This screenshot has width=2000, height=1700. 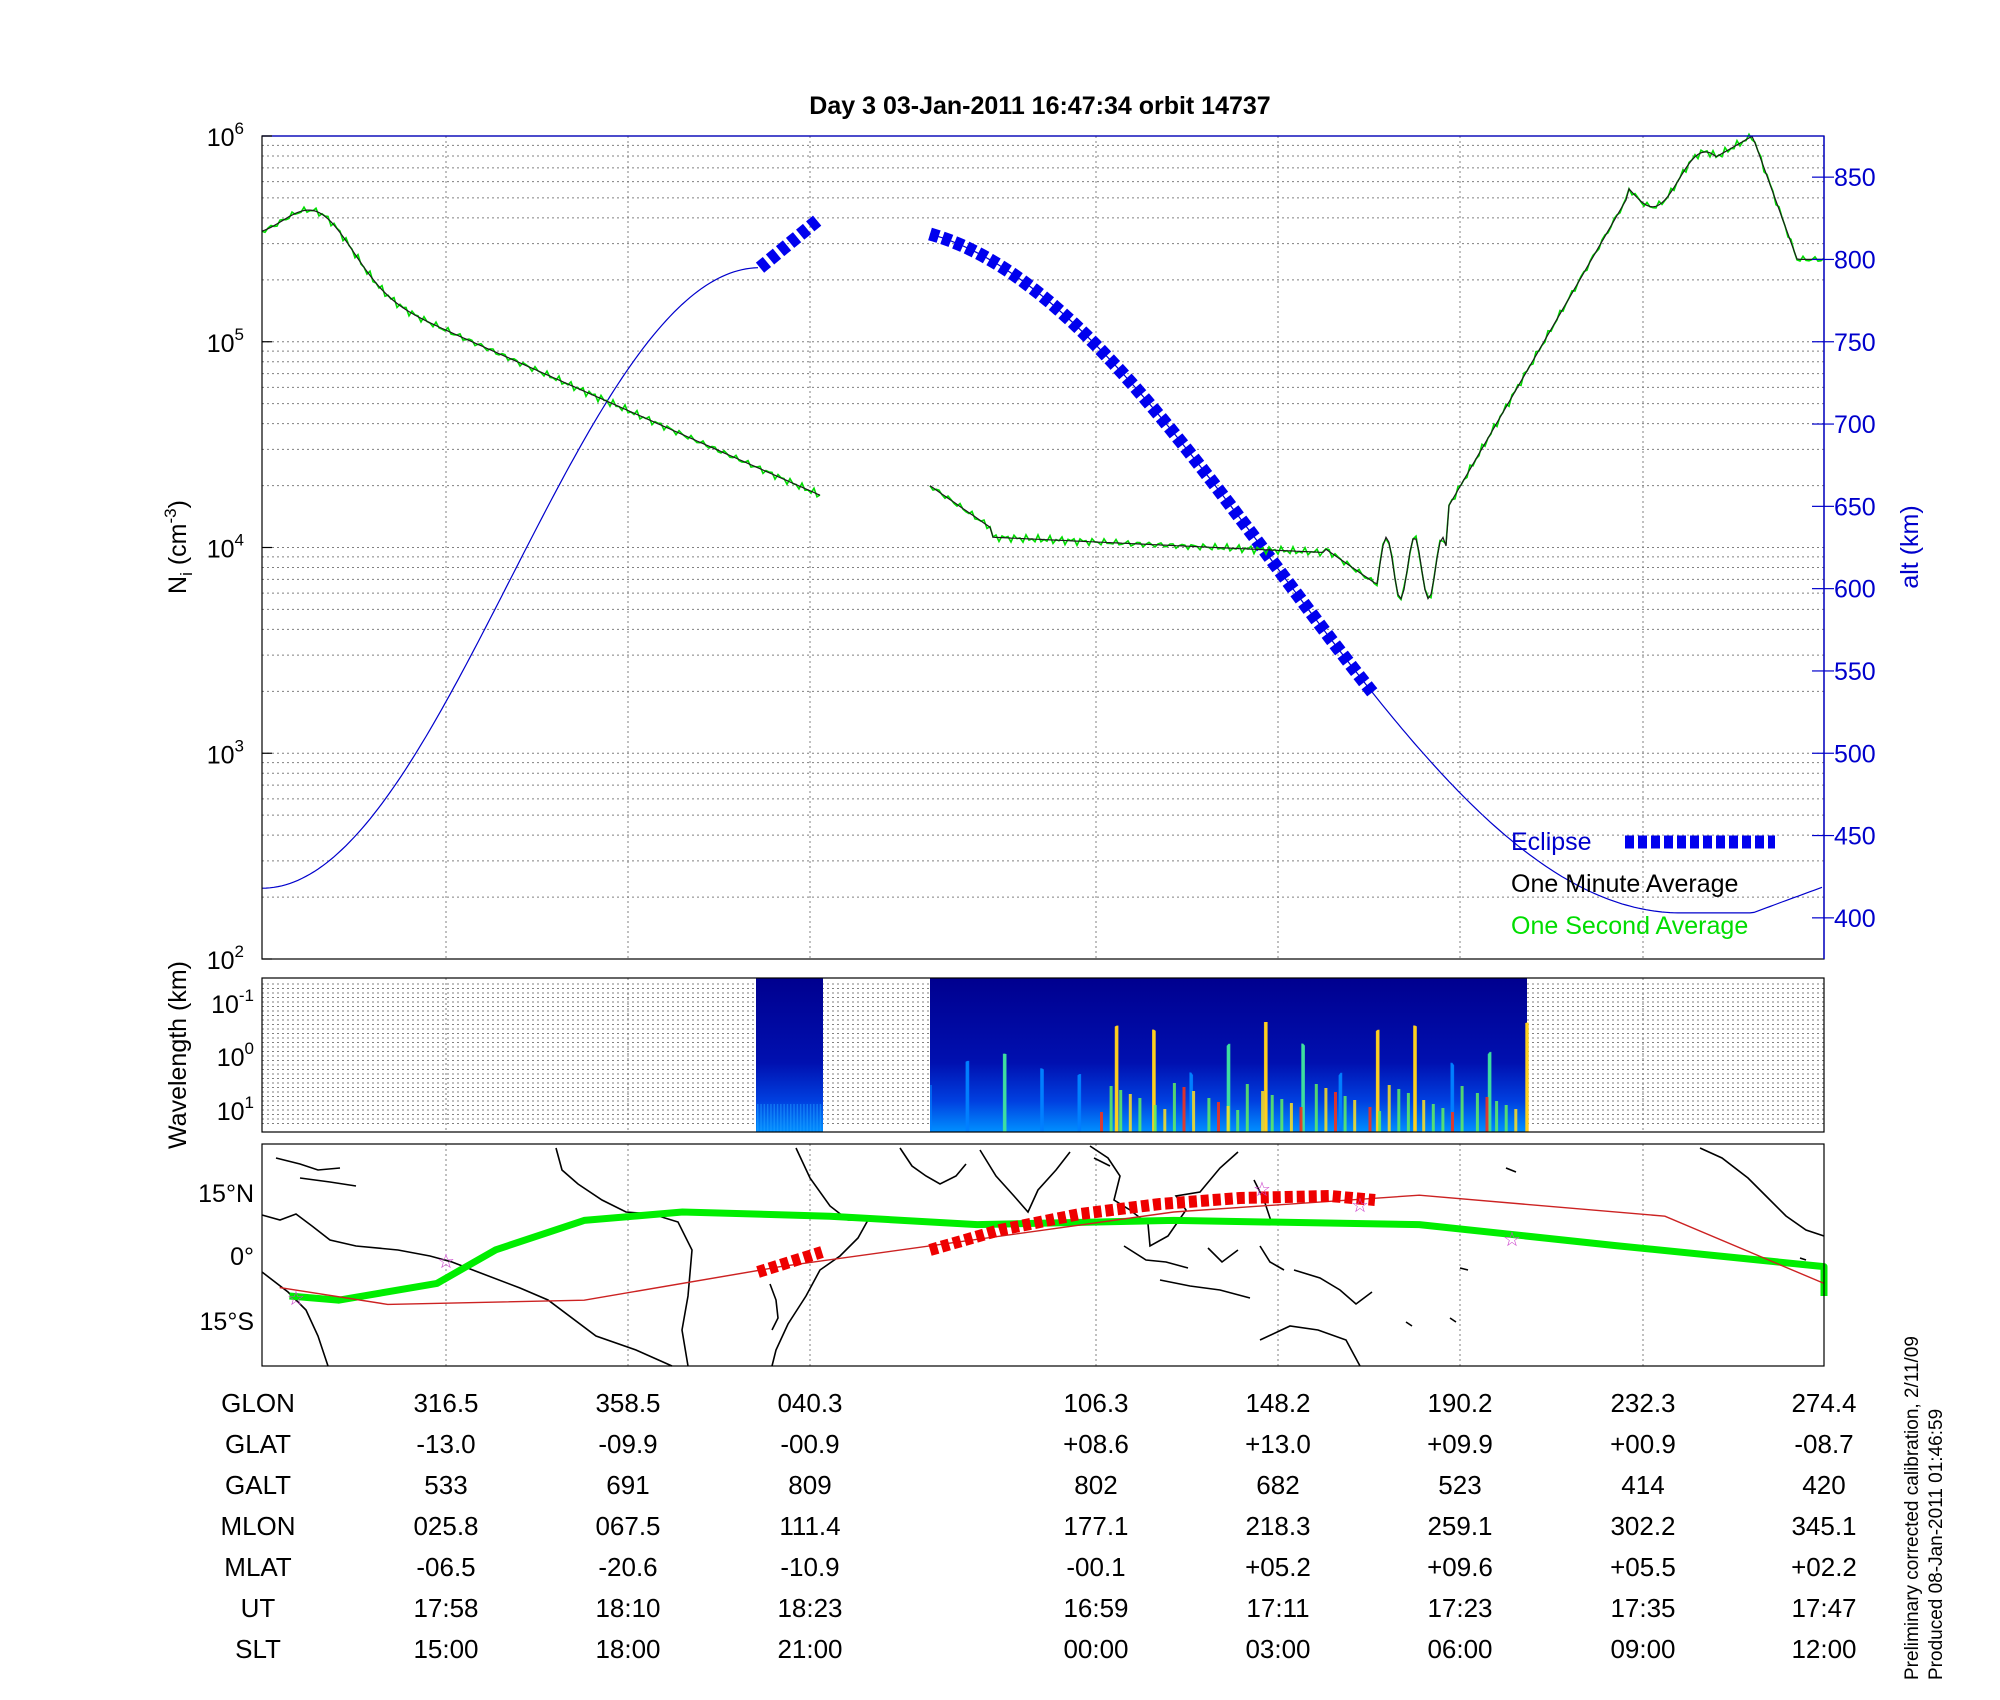 What do you see at coordinates (1823, 1649) in the screenshot?
I see `table-cell: 12:00` at bounding box center [1823, 1649].